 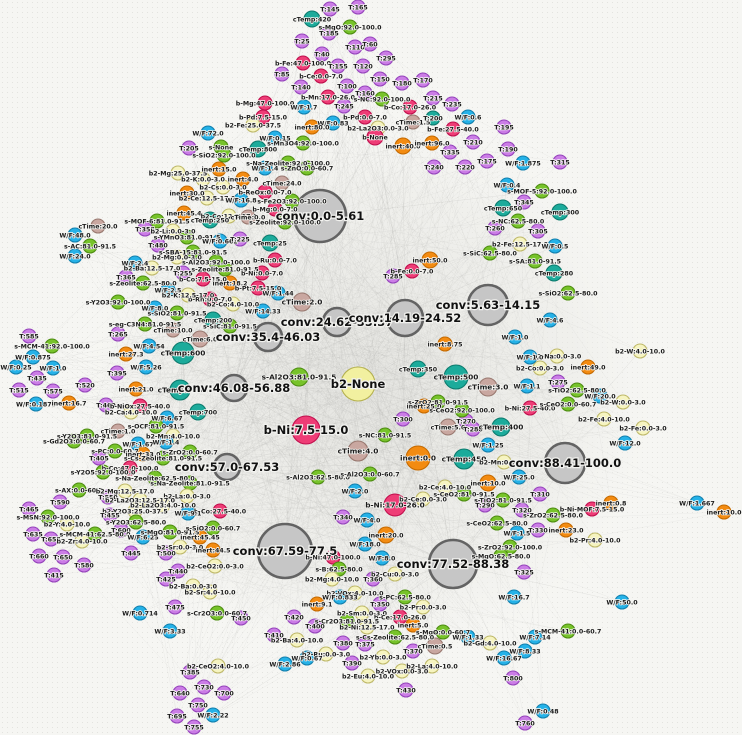 What do you see at coordinates (33, 357) in the screenshot?
I see `graph-node: W/F:0.875` at bounding box center [33, 357].